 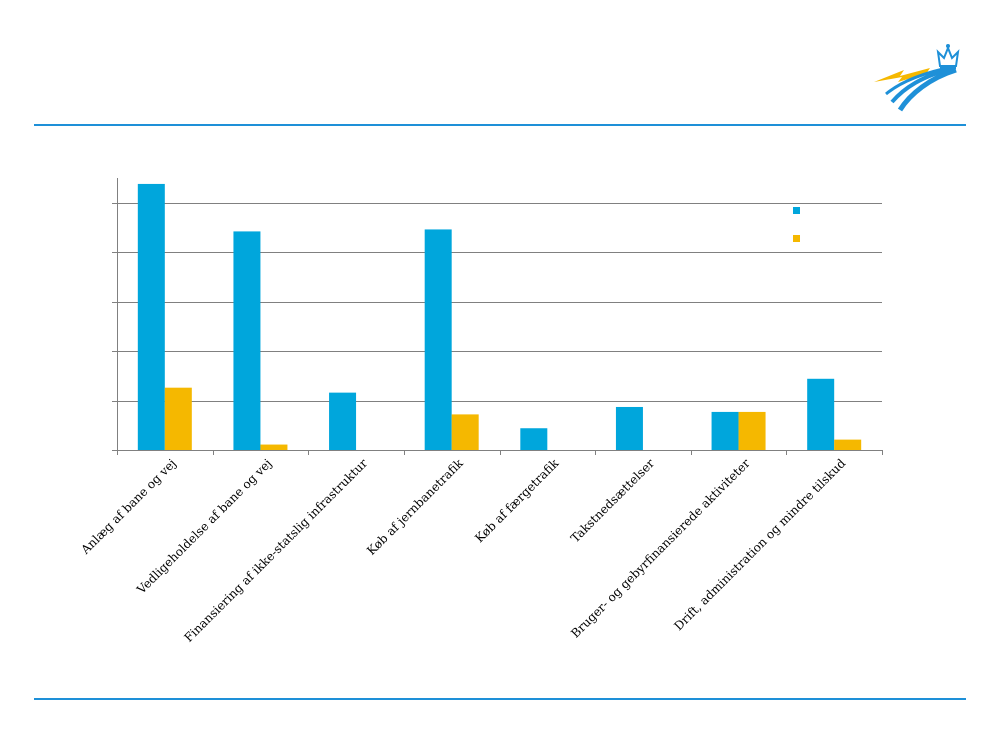 I want to click on category-label: Drift, administration og mindre tilskud, so click(x=759, y=544).